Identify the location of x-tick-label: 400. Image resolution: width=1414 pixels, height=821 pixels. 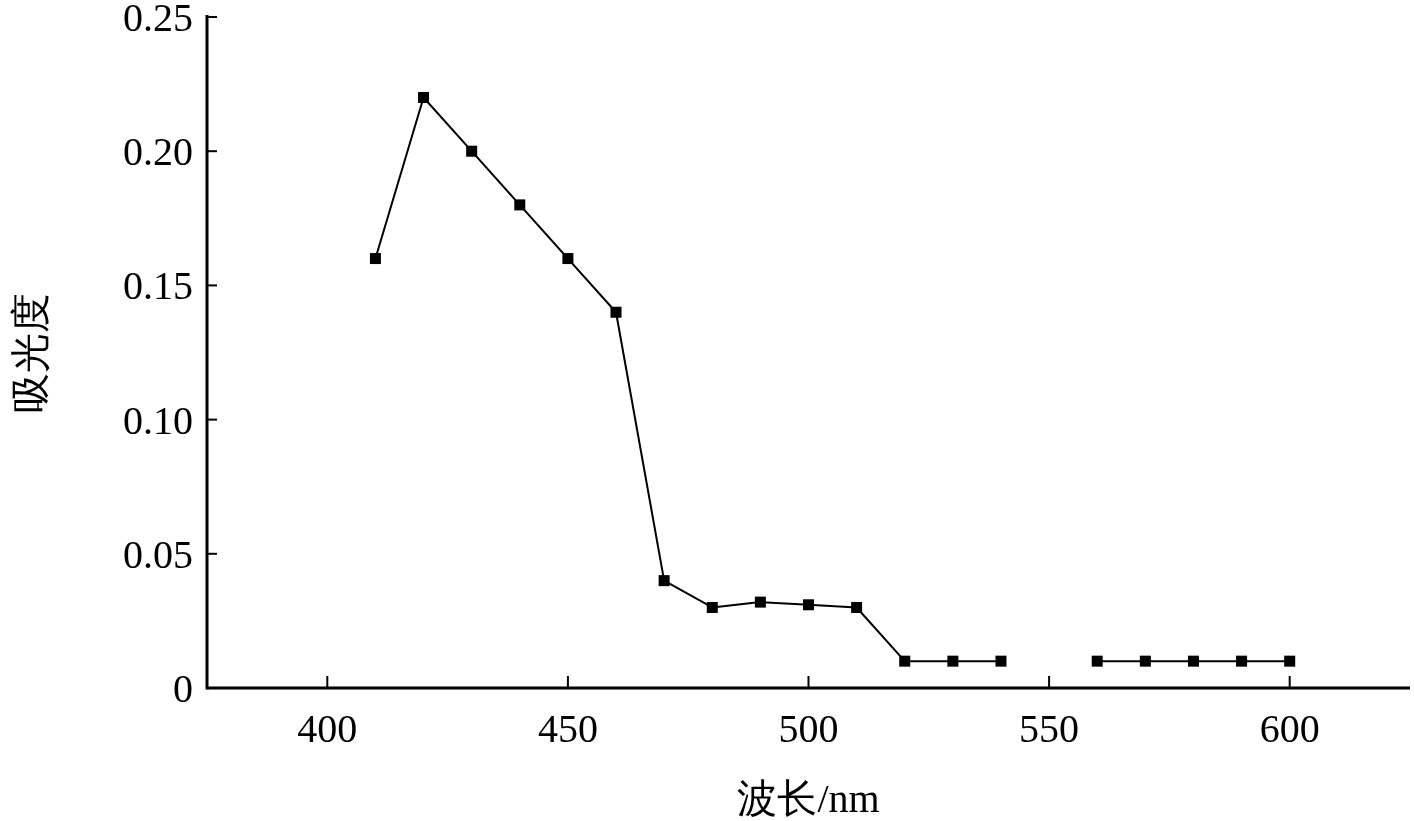
(327, 728).